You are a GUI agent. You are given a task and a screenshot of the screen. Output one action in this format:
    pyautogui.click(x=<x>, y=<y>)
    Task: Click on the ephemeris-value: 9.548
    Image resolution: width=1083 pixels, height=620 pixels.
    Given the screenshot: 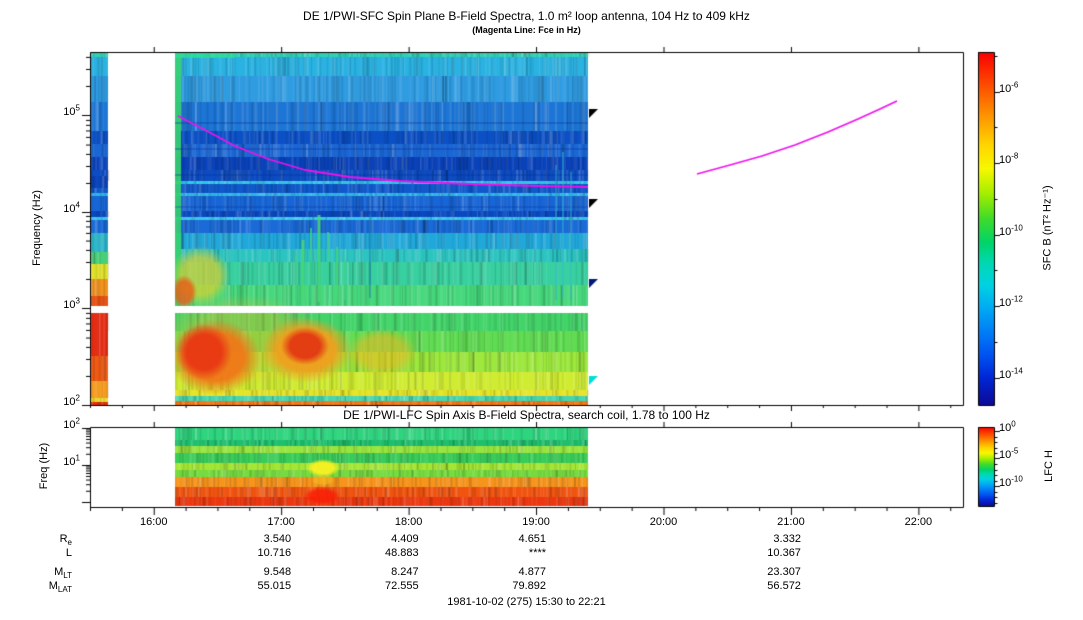 What is the action you would take?
    pyautogui.click(x=277, y=572)
    